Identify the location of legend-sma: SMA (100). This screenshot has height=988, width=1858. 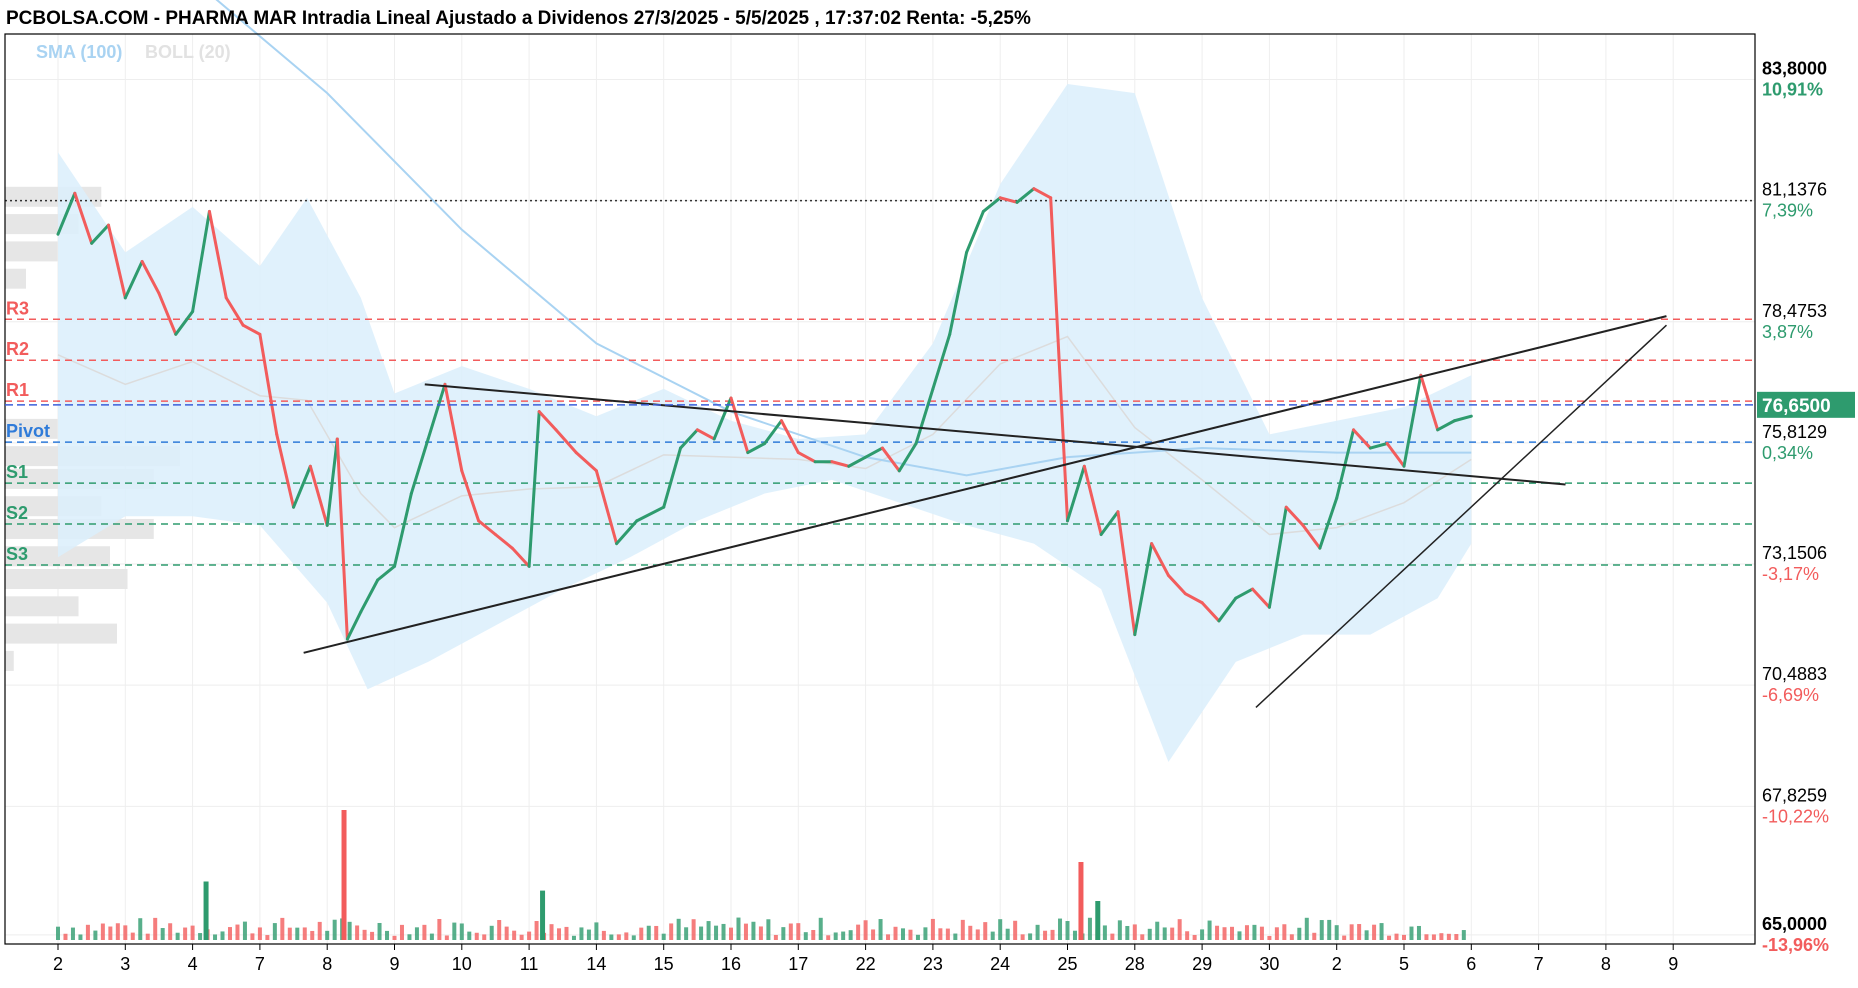
(79, 52).